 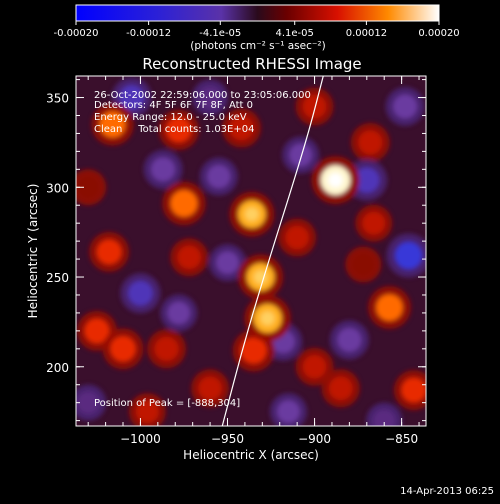 What do you see at coordinates (167, 403) in the screenshot?
I see `annotation-peak-position: Position of Peak = [-888,304]` at bounding box center [167, 403].